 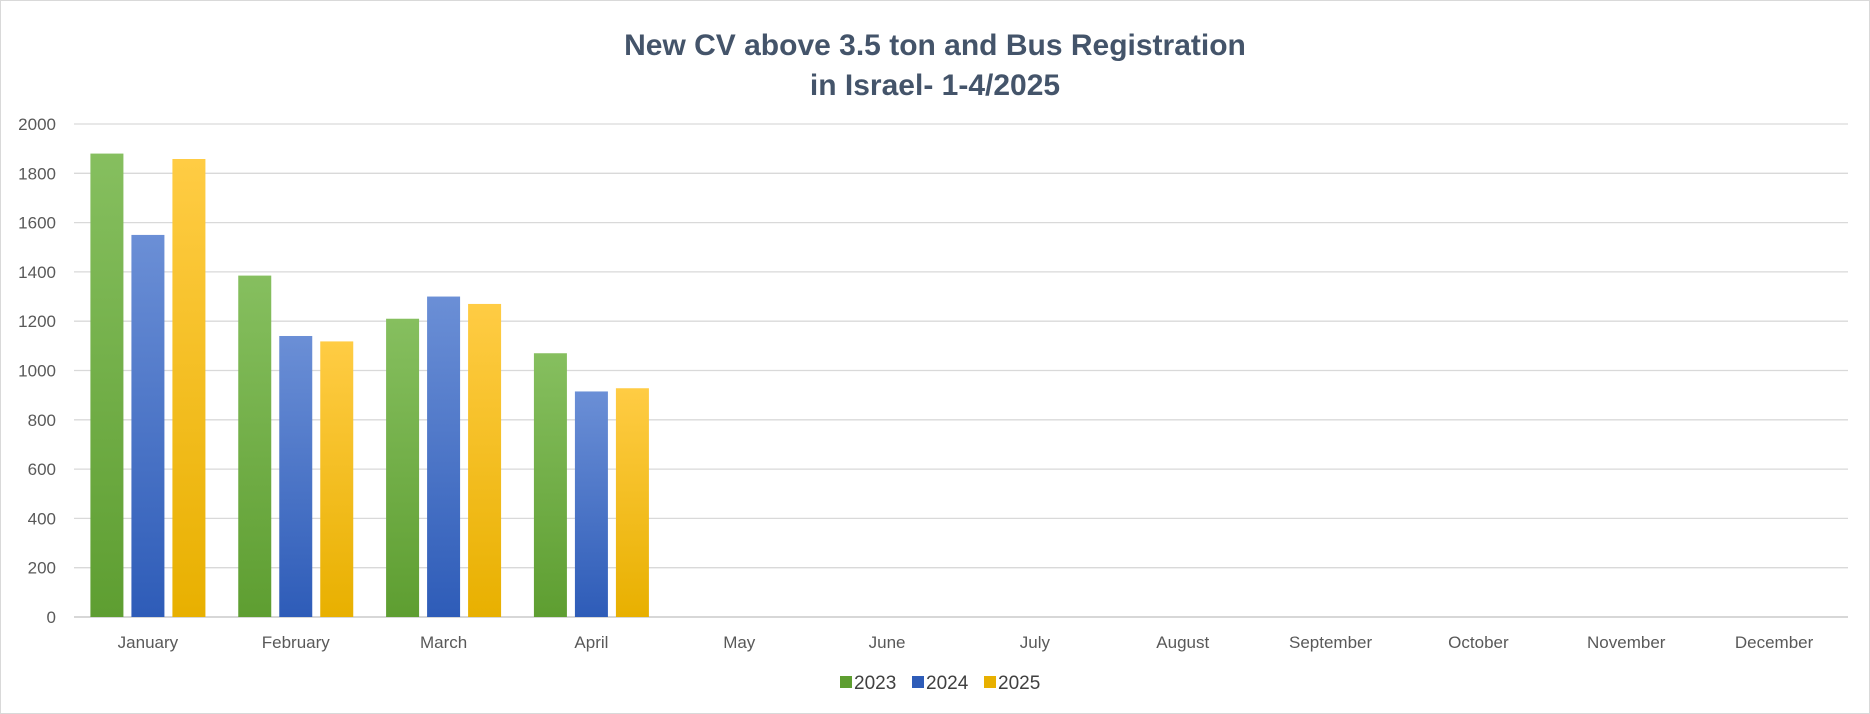 I want to click on bar-2025-march, so click(x=485, y=460).